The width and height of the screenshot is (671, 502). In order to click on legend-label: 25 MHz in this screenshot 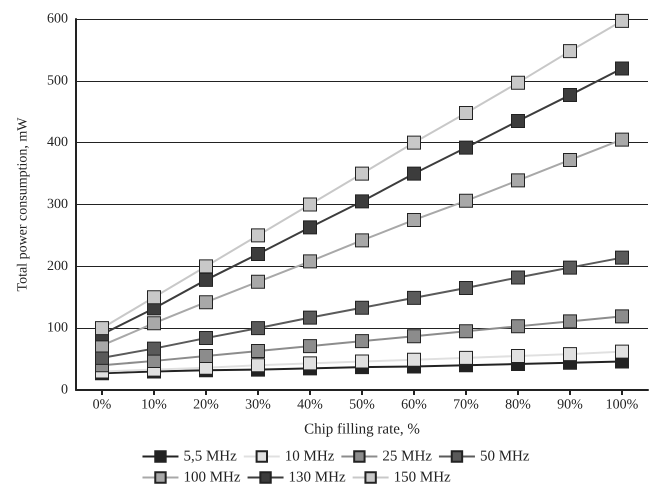, I will do `click(407, 456)`.